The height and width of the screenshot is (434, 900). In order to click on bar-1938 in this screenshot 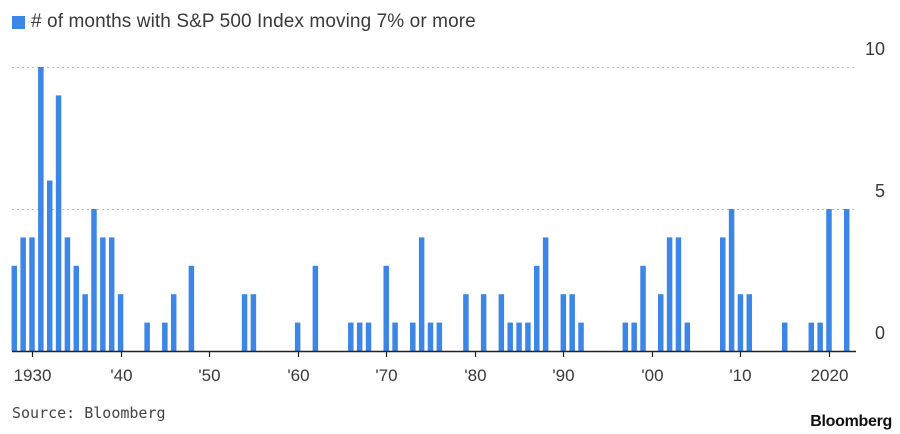, I will do `click(103, 294)`.